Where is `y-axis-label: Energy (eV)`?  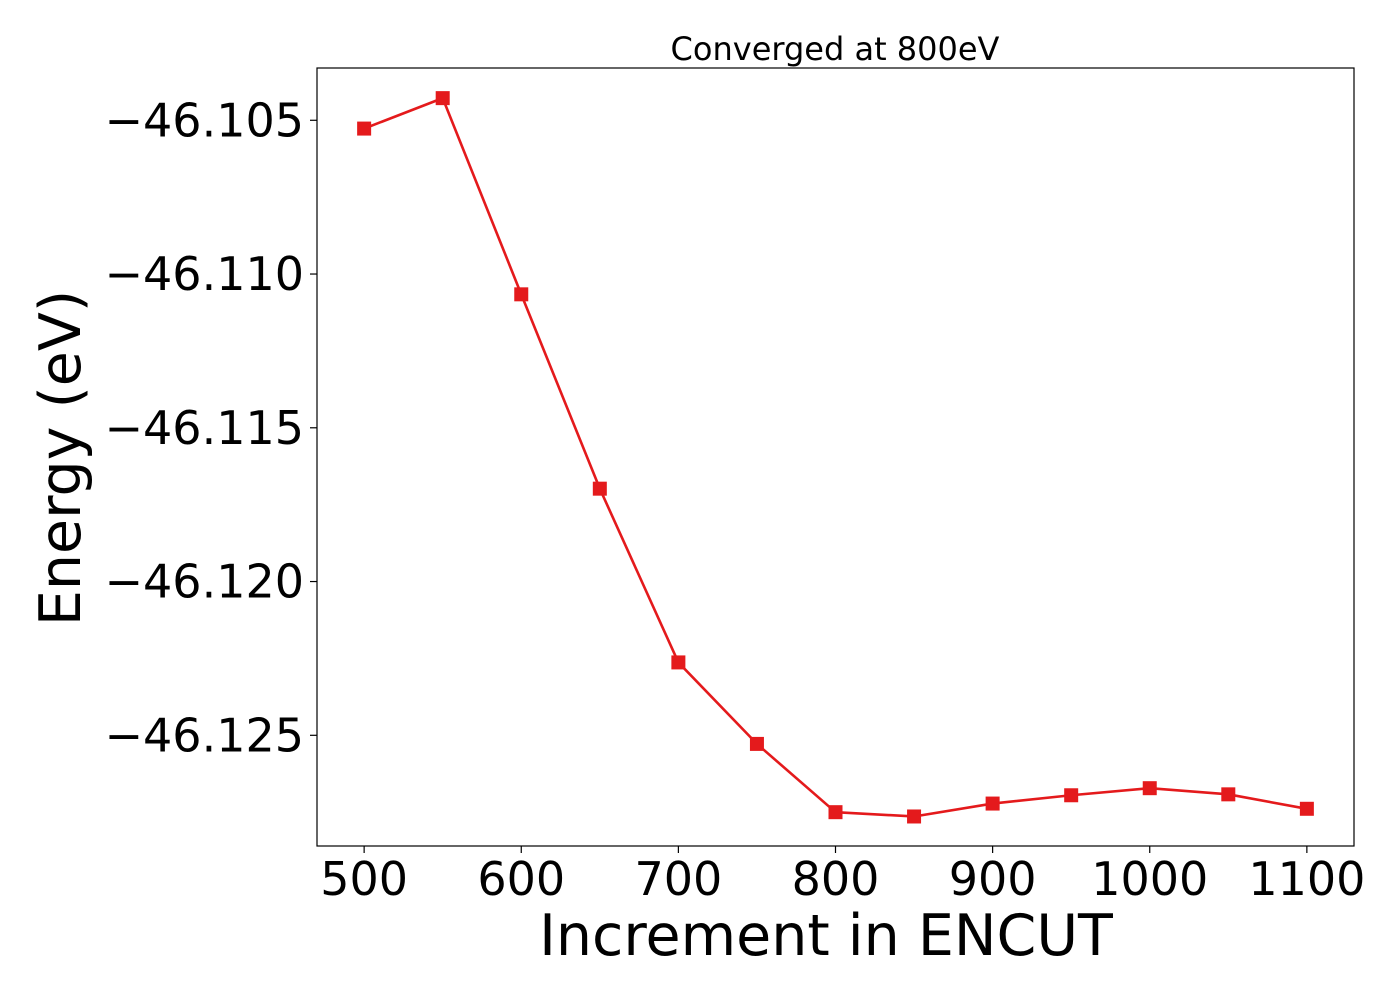 y-axis-label: Energy (eV) is located at coordinates (61, 458).